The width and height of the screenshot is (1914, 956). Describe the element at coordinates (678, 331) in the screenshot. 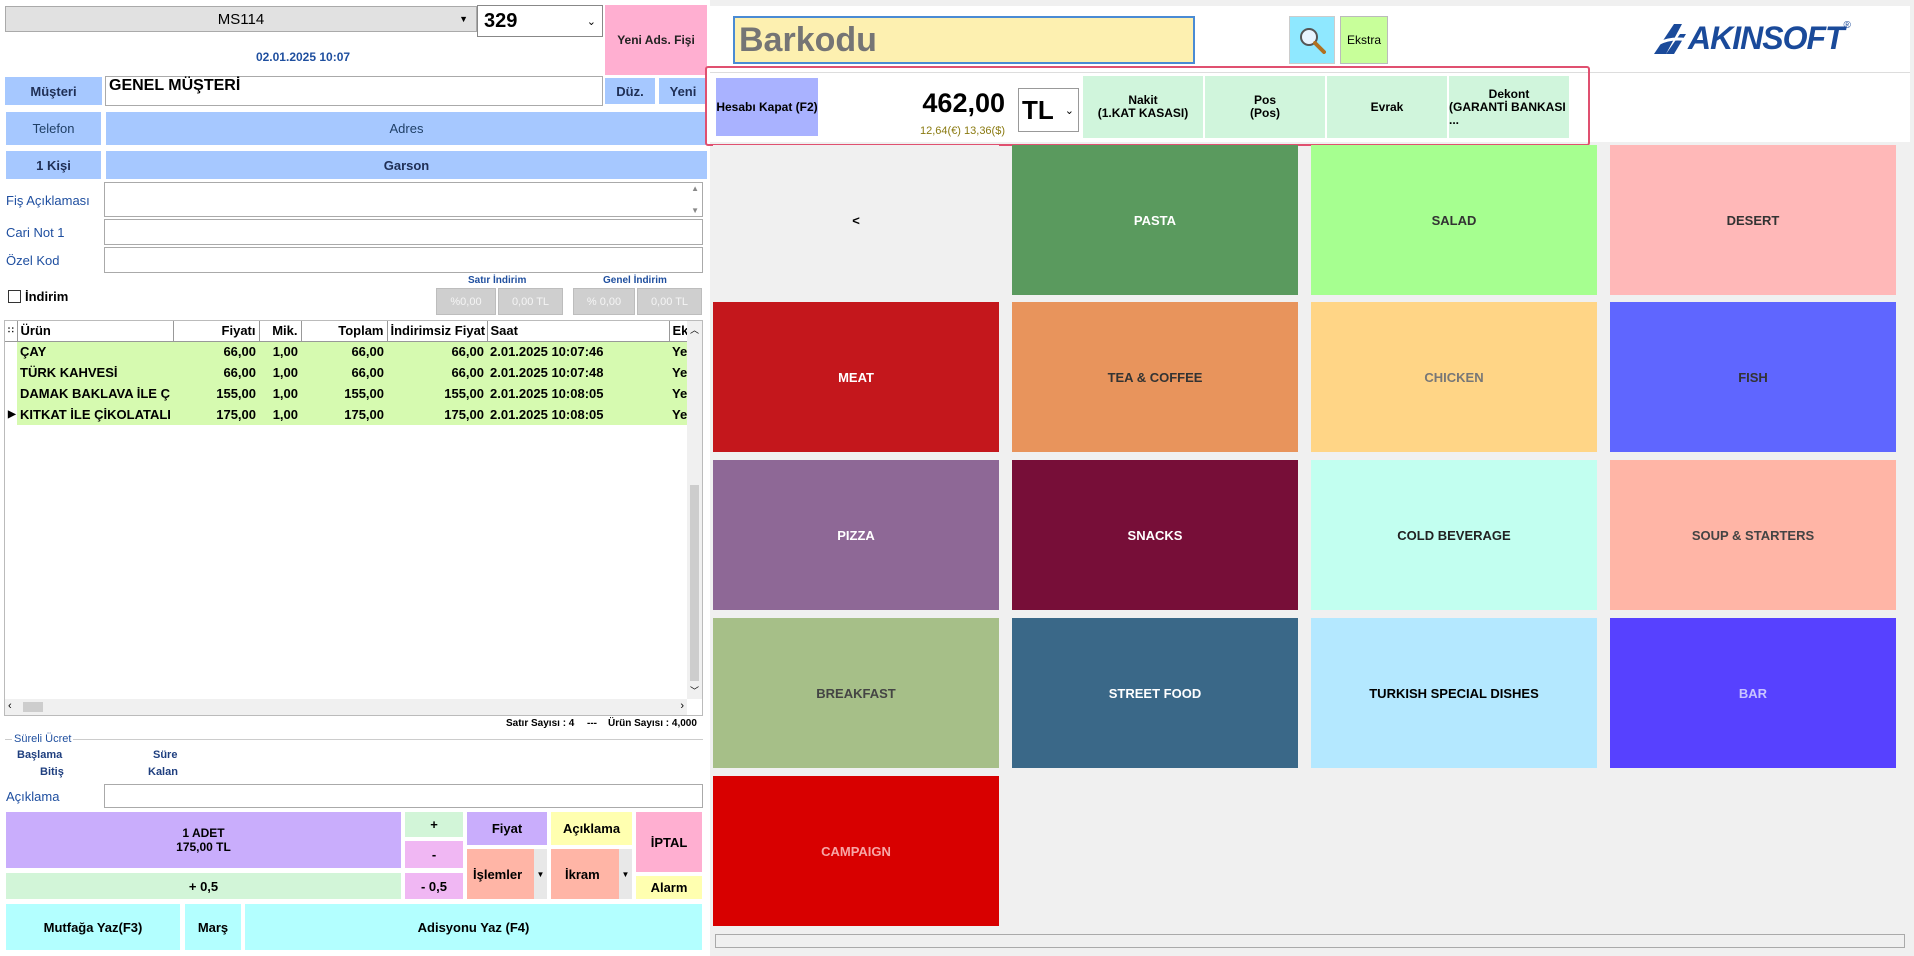

I see `column-header: Ek` at that location.